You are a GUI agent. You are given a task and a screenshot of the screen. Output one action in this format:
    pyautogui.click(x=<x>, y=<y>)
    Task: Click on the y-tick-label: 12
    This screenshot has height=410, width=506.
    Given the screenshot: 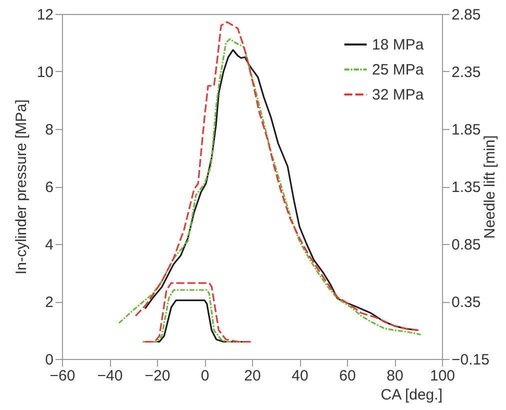 What is the action you would take?
    pyautogui.click(x=45, y=15)
    